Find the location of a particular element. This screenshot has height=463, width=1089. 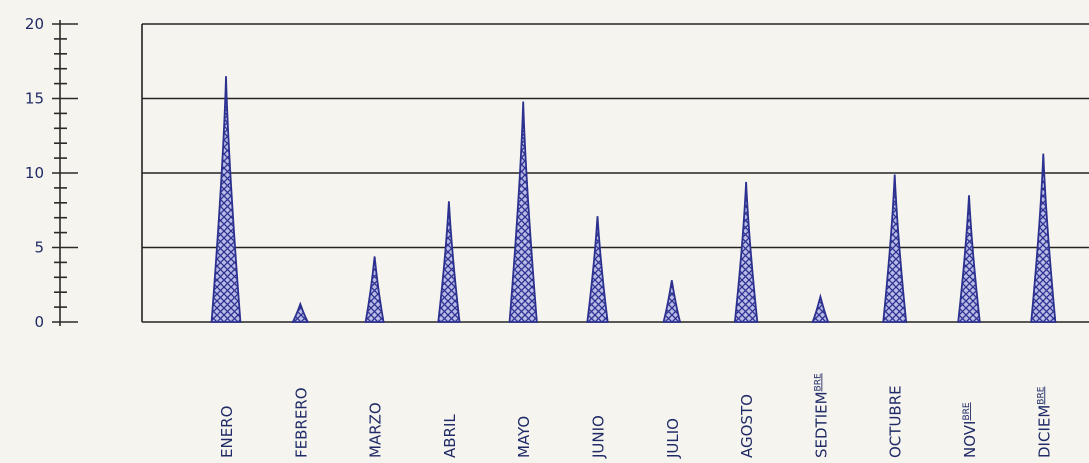

month-label: SEDTIEMBRE is located at coordinates (821, 415).